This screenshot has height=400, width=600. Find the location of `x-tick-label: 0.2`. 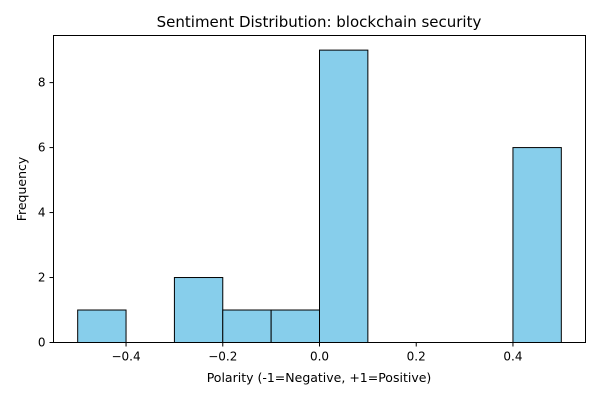

x-tick-label: 0.2 is located at coordinates (416, 357).